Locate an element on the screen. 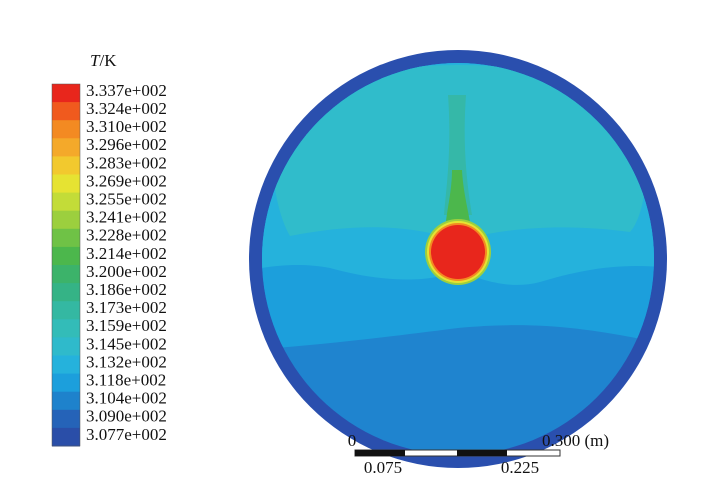 The width and height of the screenshot is (705, 498). legend-label: 3.145e+002 is located at coordinates (126, 343).